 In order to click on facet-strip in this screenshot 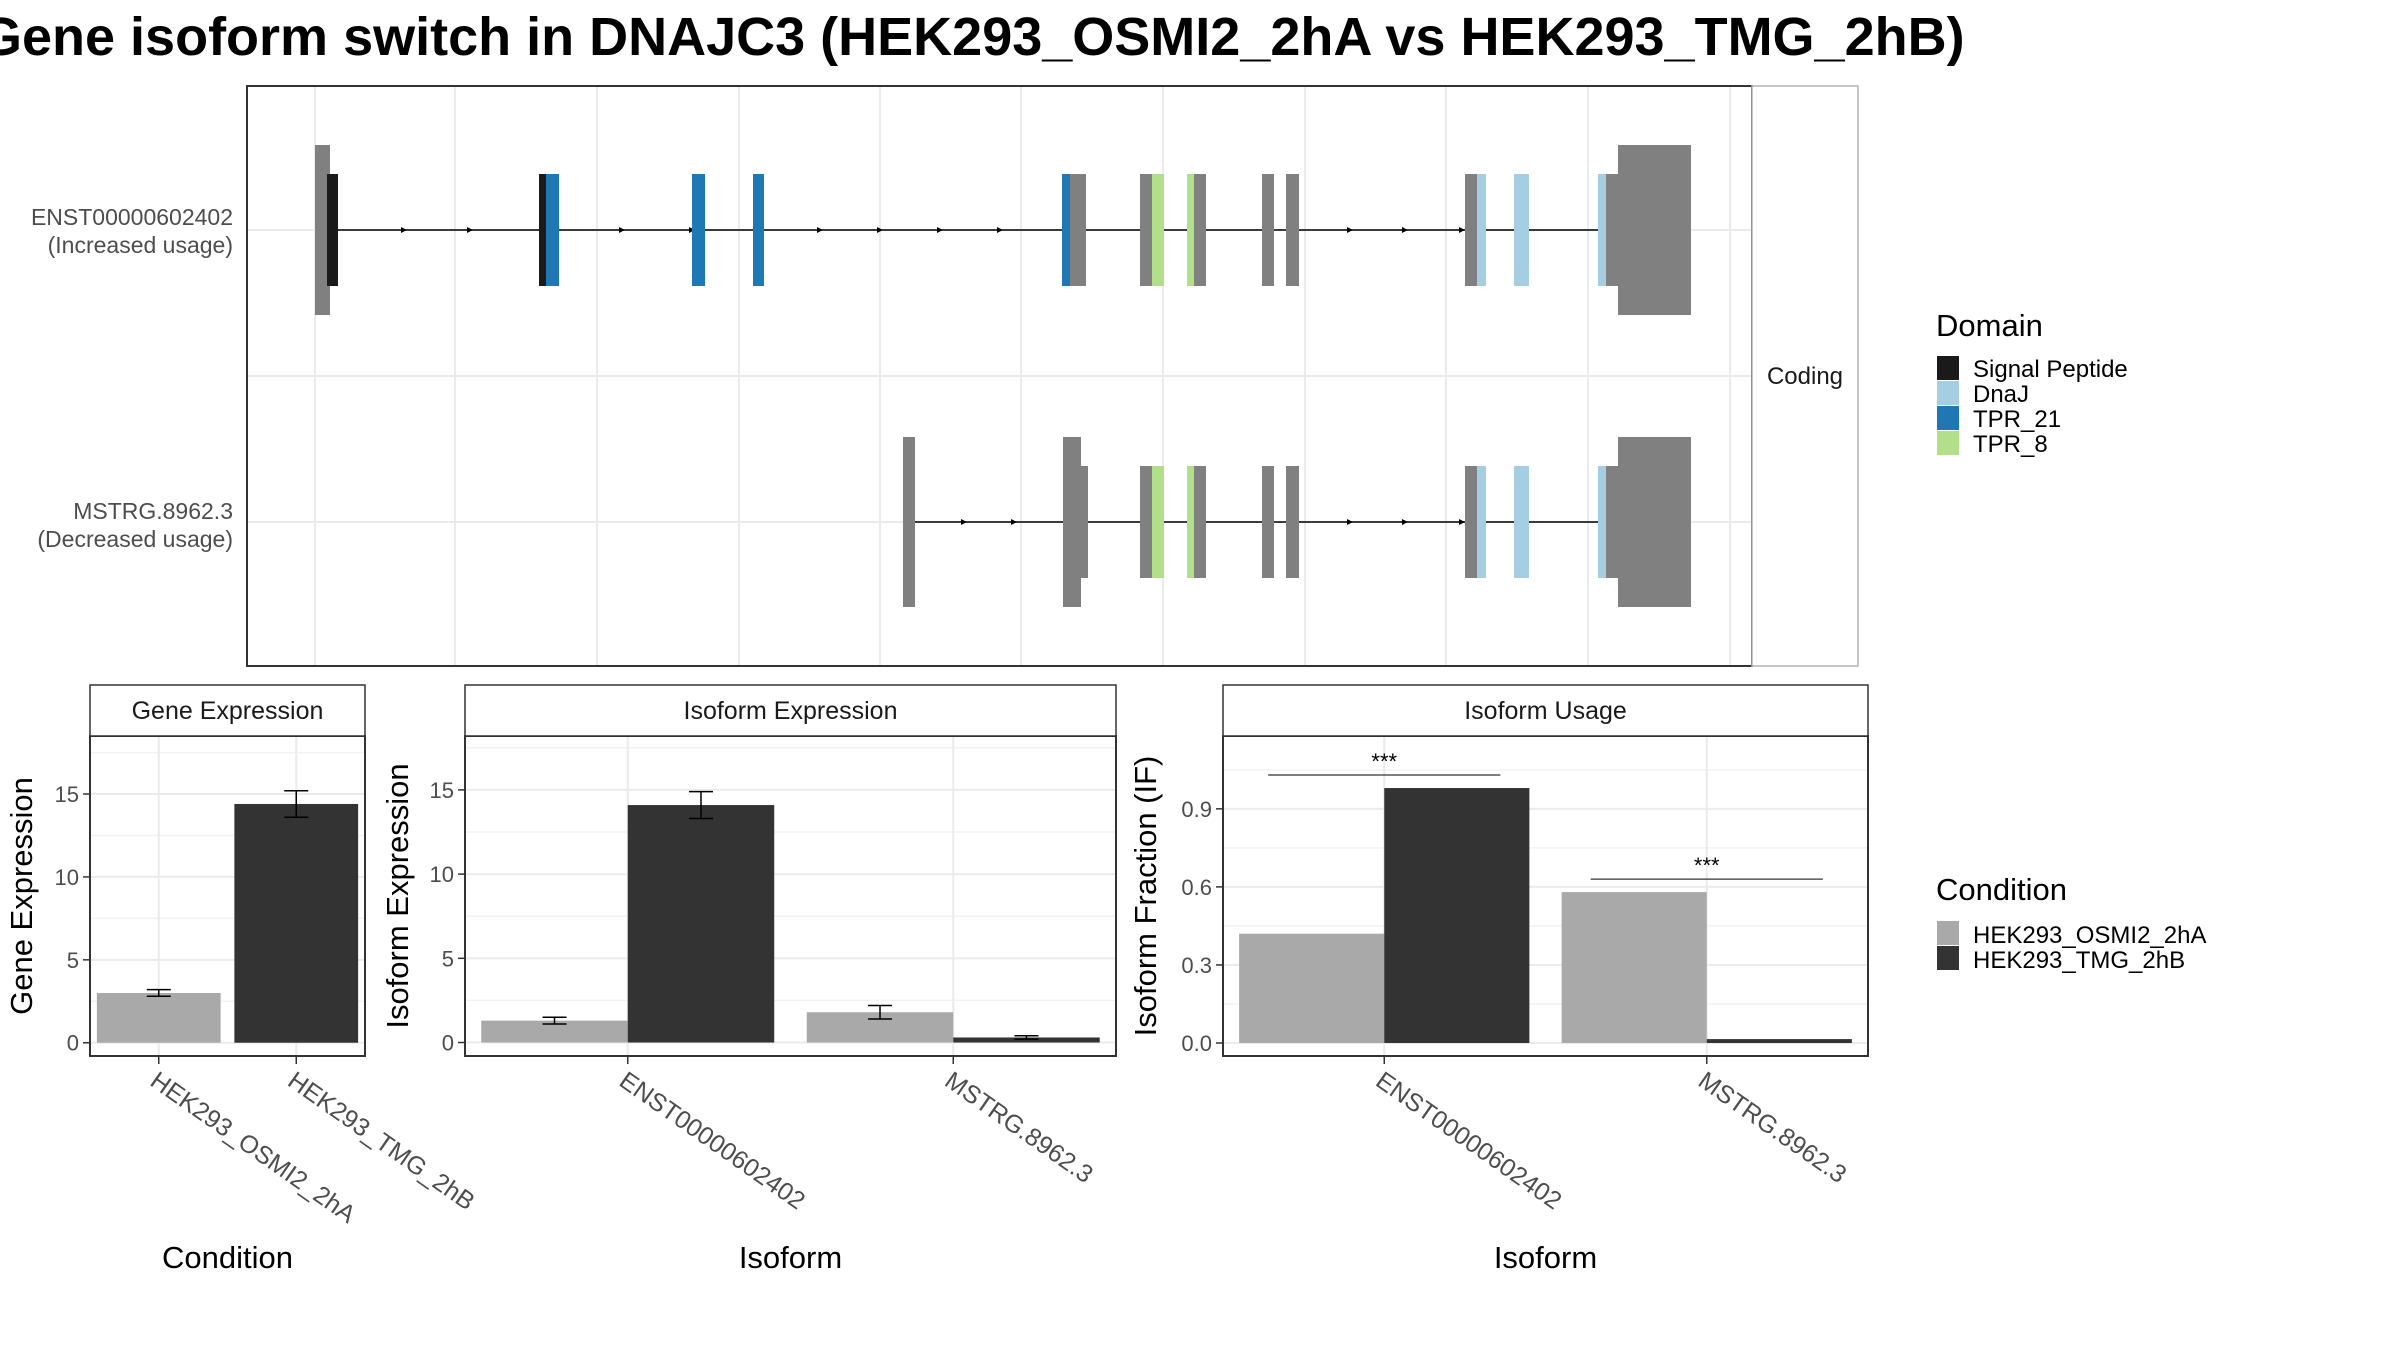, I will do `click(1805, 376)`.